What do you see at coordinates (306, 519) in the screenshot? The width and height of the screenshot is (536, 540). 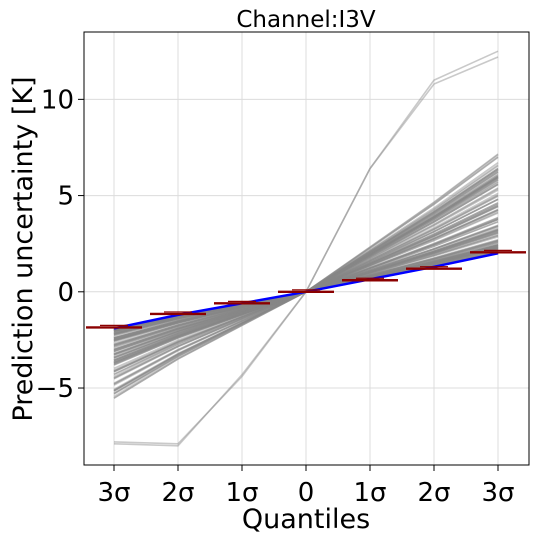 I see `x-axis-label: Quantiles` at bounding box center [306, 519].